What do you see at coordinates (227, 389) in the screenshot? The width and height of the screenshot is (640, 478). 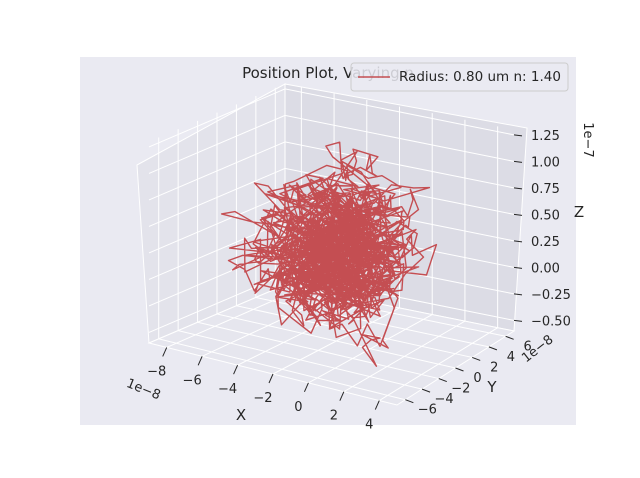 I see `x-tick-label: −4` at bounding box center [227, 389].